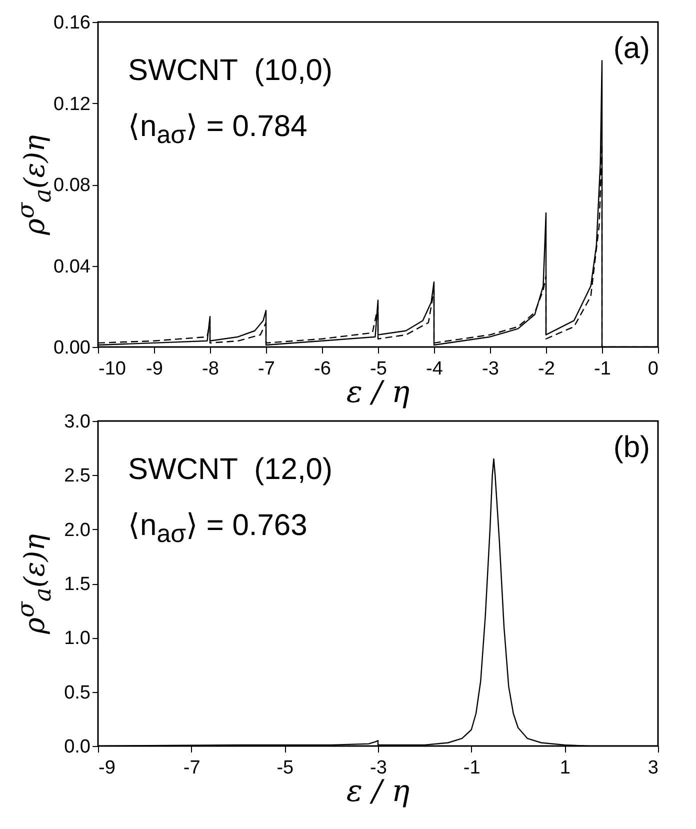 Image resolution: width=696 pixels, height=829 pixels. Describe the element at coordinates (77, 422) in the screenshot. I see `y-tick-label: 3.0` at that location.